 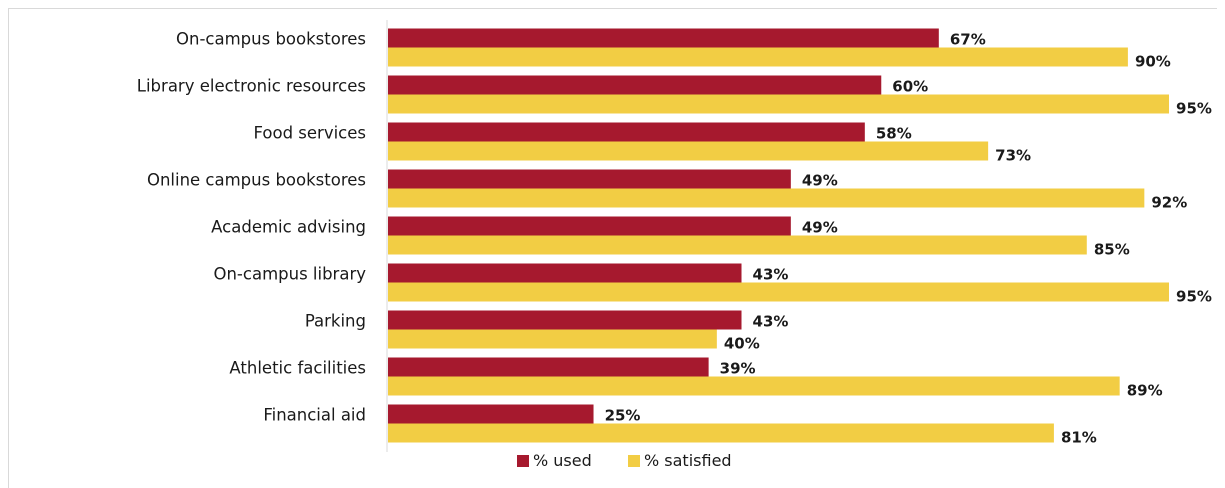 What do you see at coordinates (1013, 156) in the screenshot?
I see `data-label-satisfied-food-services: 73%` at bounding box center [1013, 156].